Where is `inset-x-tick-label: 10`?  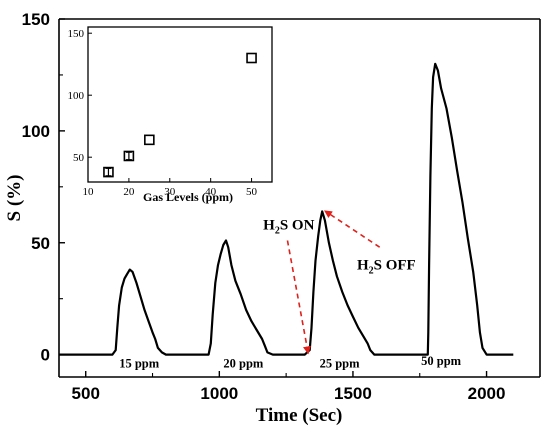 inset-x-tick-label: 10 is located at coordinates (89, 192).